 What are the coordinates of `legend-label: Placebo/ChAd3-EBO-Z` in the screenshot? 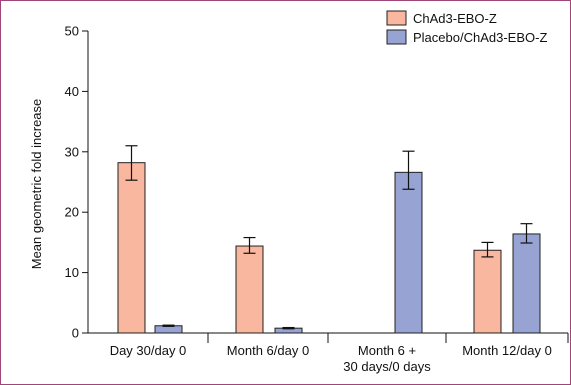 It's located at (480, 37).